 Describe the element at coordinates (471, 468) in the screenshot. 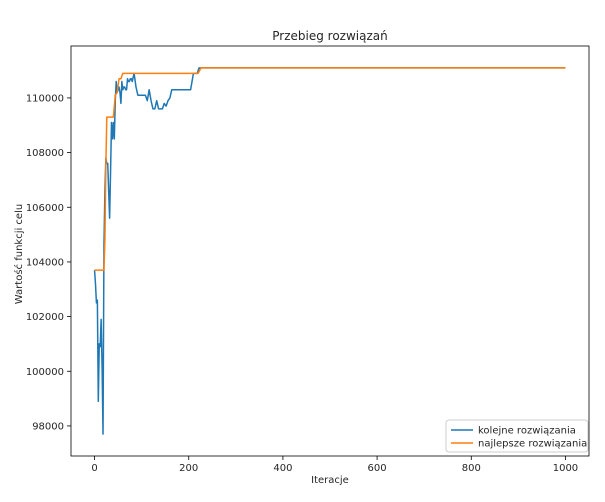

I see `x-tick-label: 800` at that location.